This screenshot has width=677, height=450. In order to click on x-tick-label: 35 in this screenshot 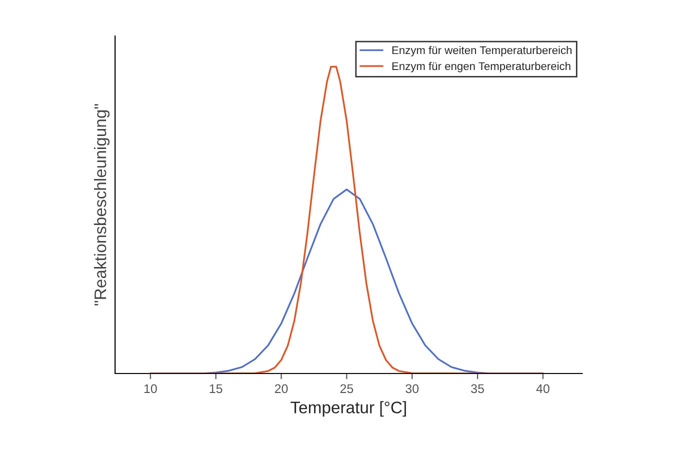, I will do `click(477, 389)`.